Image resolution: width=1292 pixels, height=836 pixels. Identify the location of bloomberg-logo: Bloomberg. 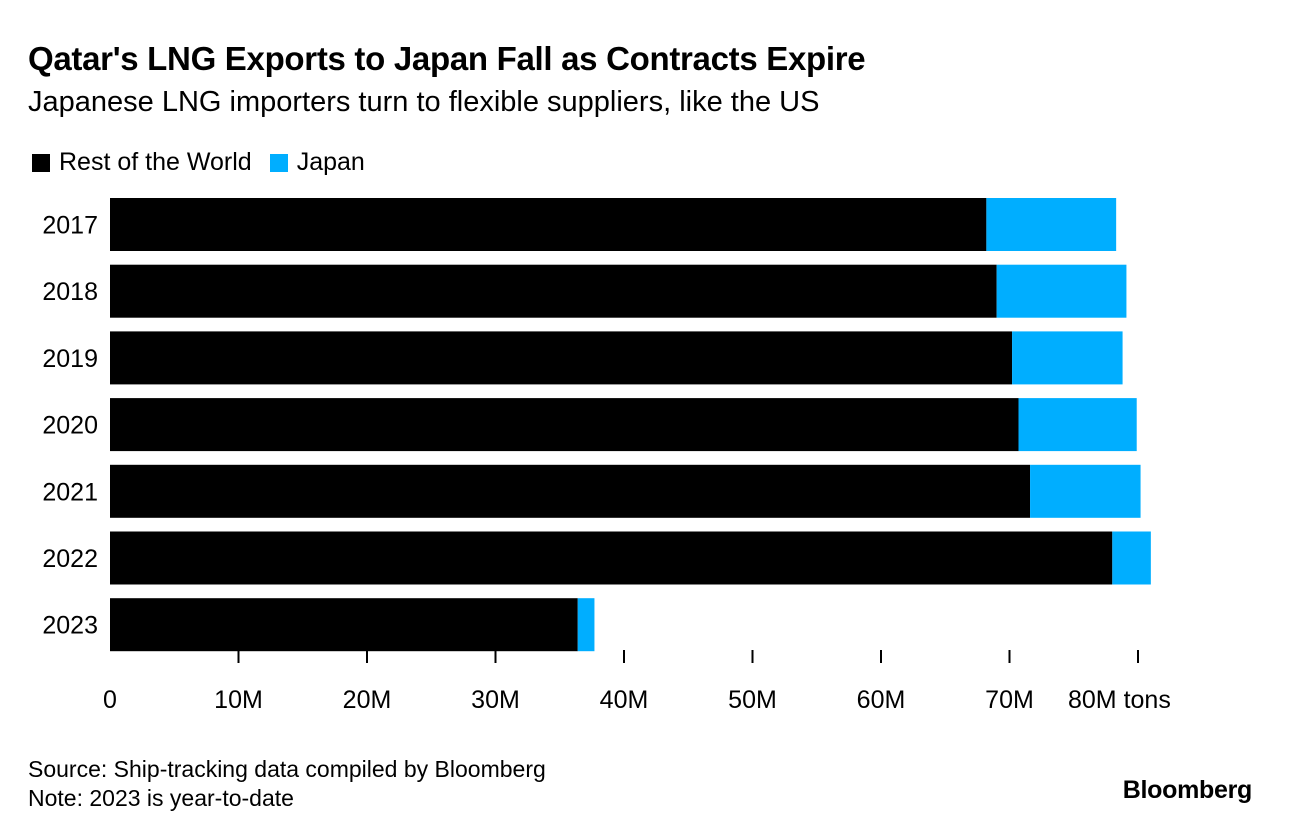
(1187, 790).